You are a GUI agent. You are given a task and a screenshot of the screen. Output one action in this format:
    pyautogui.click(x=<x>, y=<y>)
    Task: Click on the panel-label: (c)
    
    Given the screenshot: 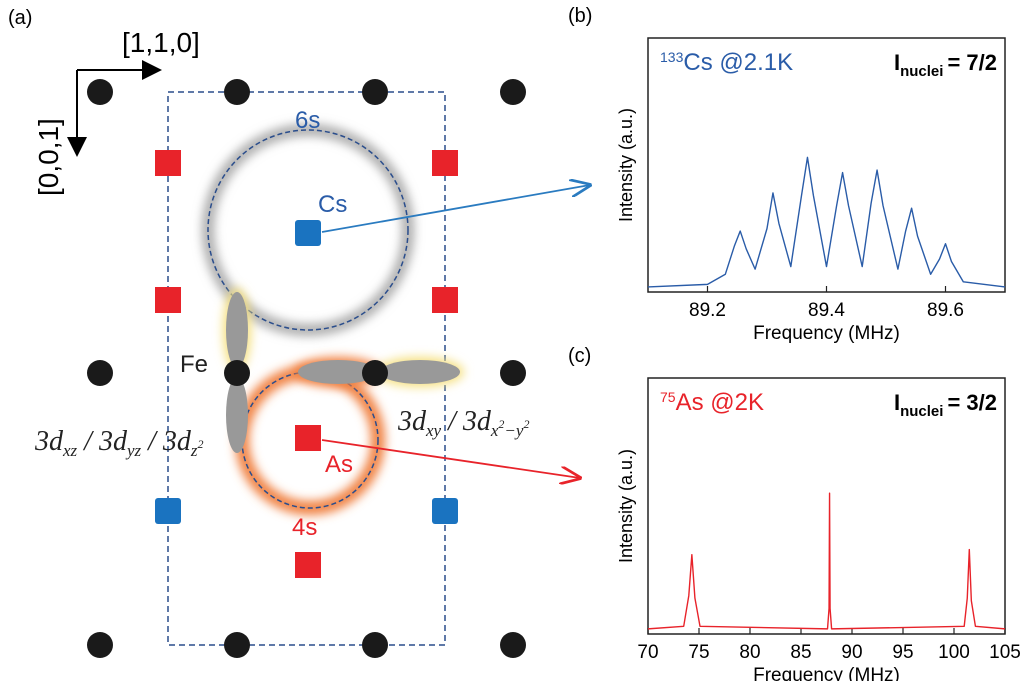 What is the action you would take?
    pyautogui.click(x=579, y=356)
    